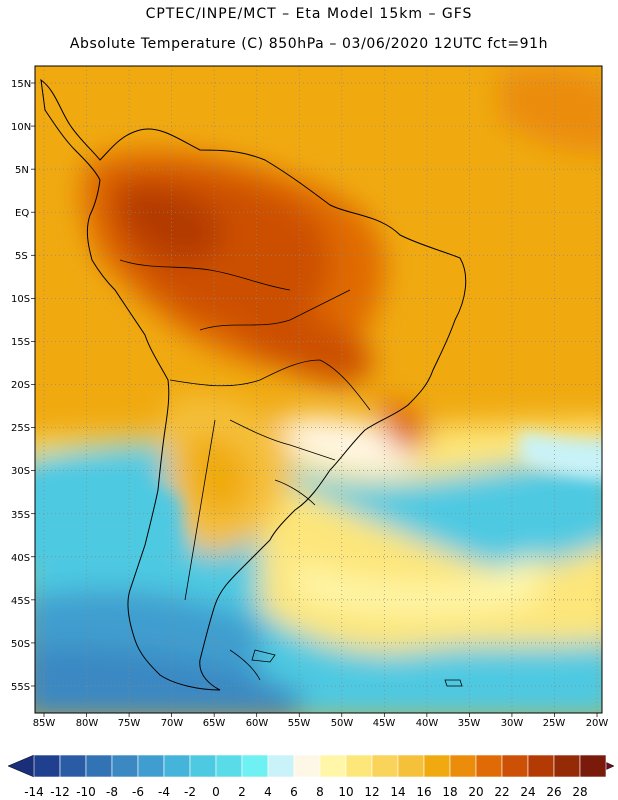  What do you see at coordinates (214, 723) in the screenshot?
I see `lon-label: 65W` at bounding box center [214, 723].